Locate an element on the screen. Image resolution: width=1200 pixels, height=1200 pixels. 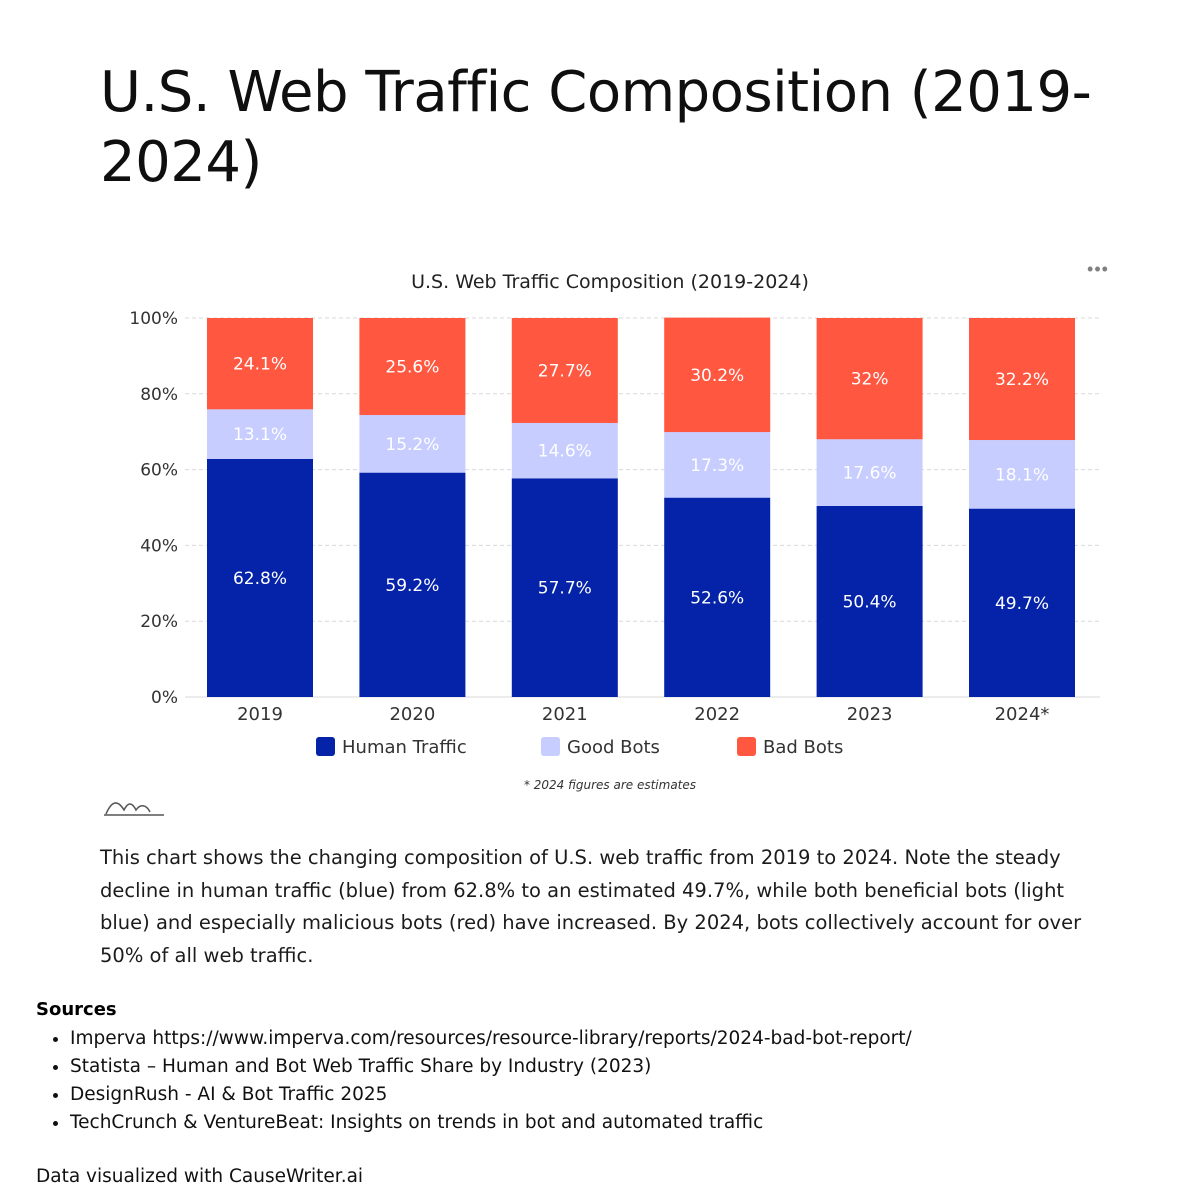
x-tick-label: 2023 is located at coordinates (870, 714).